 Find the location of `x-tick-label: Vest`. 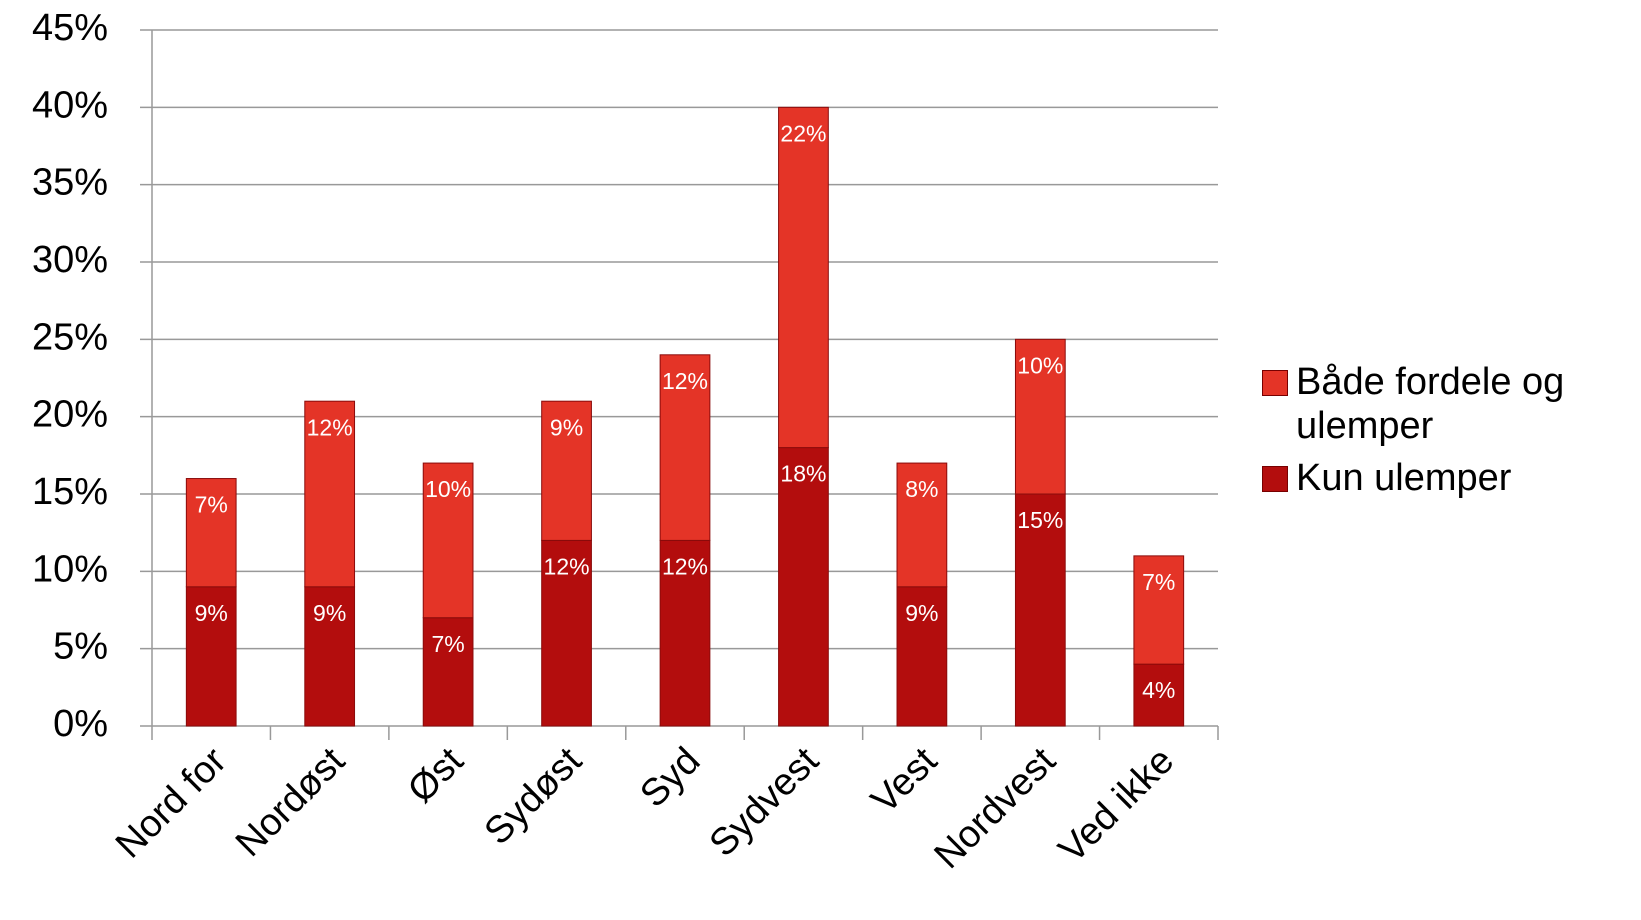

x-tick-label: Vest is located at coordinates (904, 780).